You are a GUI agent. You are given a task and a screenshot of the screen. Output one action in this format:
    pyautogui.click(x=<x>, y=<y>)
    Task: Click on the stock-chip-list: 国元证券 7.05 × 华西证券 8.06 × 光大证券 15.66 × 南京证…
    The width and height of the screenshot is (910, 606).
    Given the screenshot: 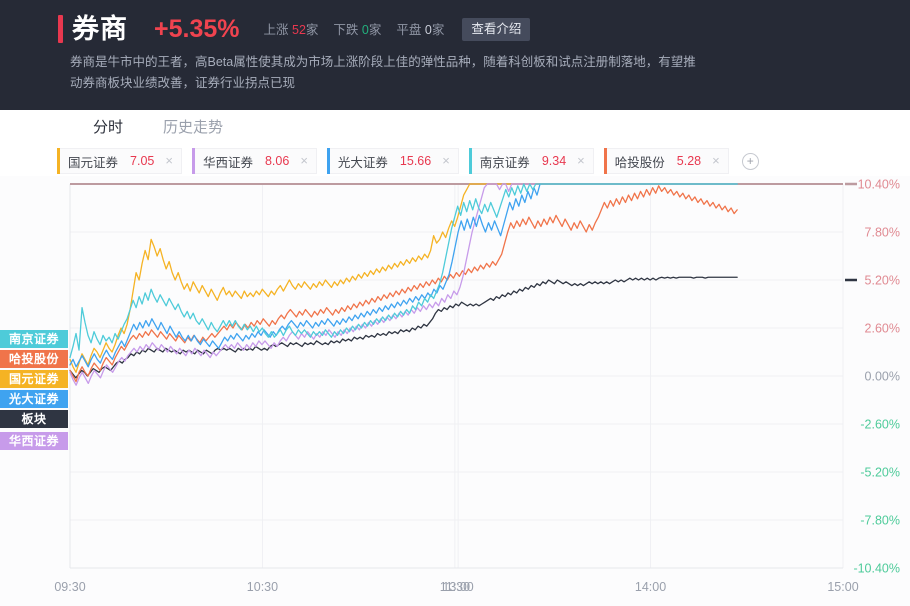 What is the action you would take?
    pyautogui.click(x=437, y=161)
    